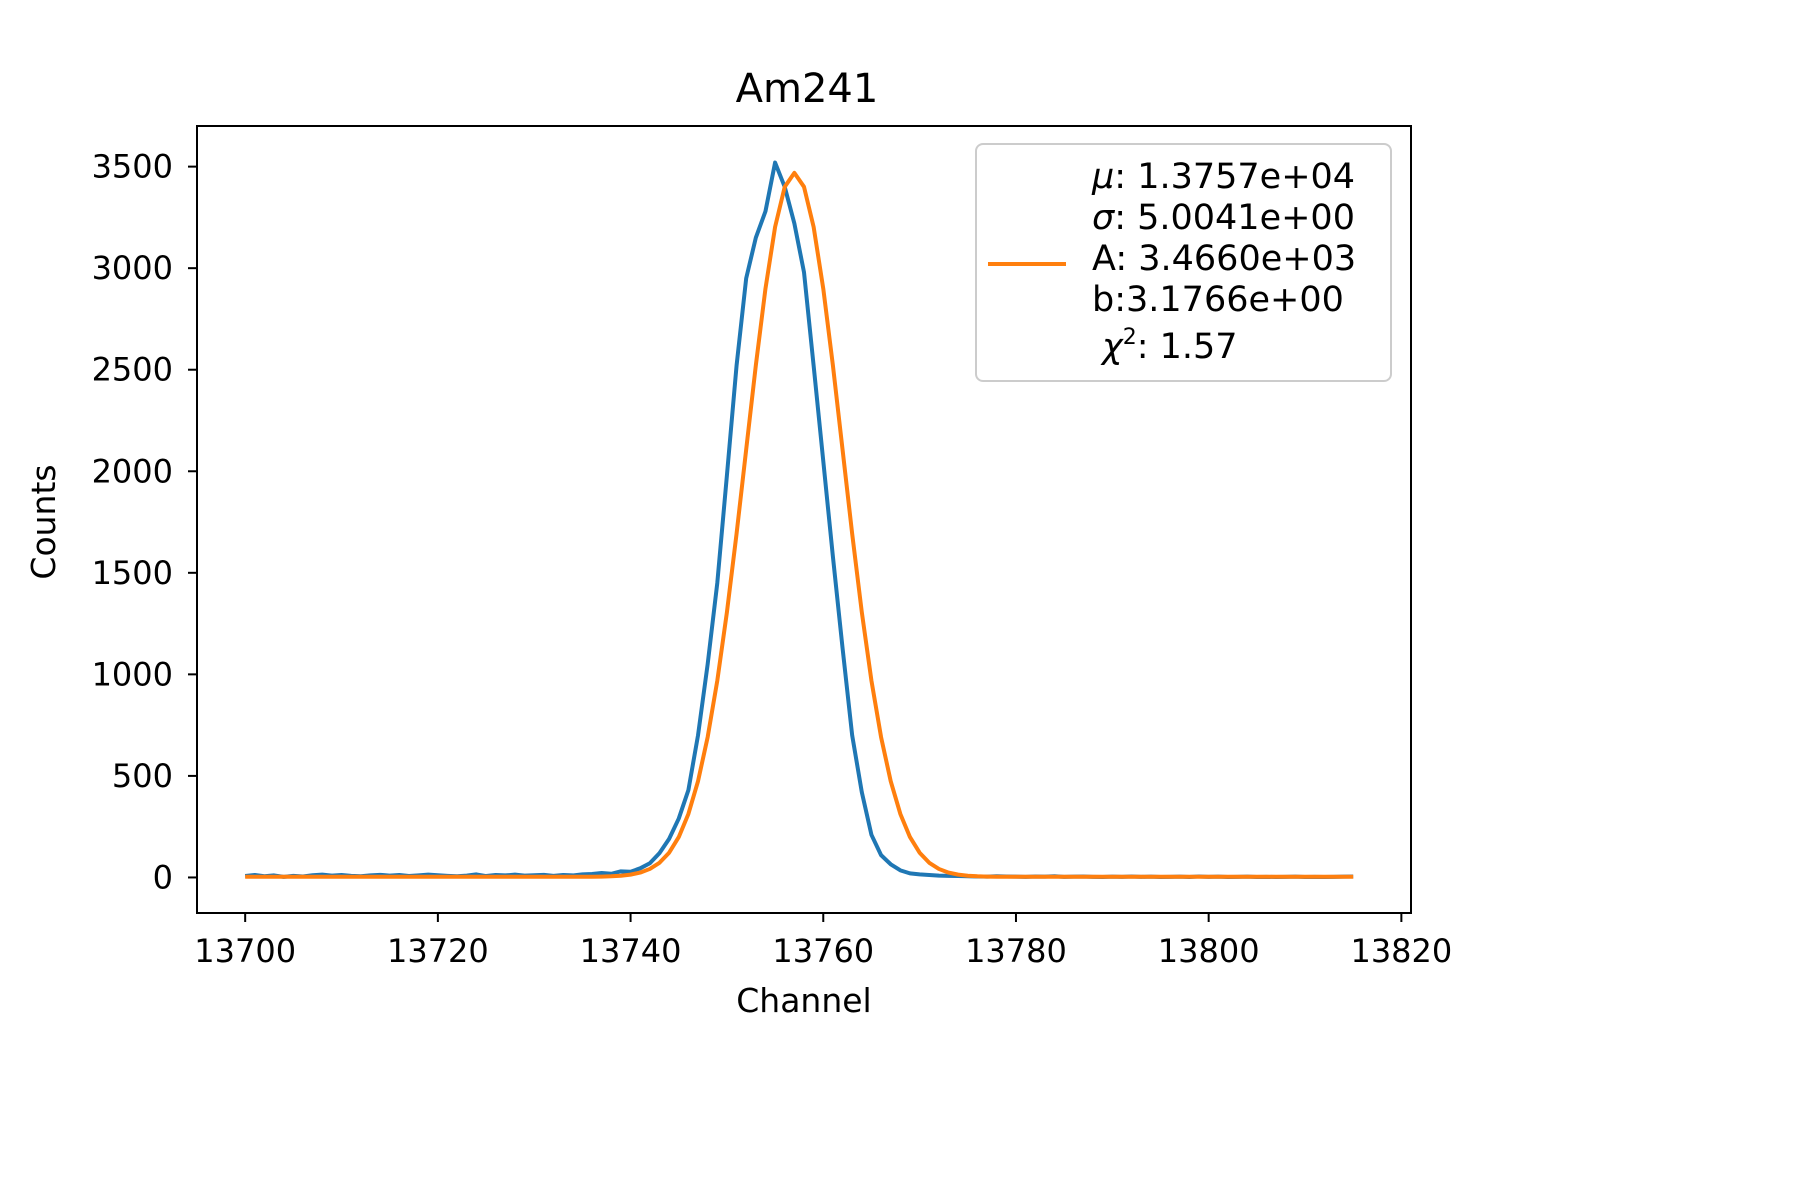 The width and height of the screenshot is (1800, 1200). What do you see at coordinates (163, 877) in the screenshot?
I see `y-tick-label: 0` at bounding box center [163, 877].